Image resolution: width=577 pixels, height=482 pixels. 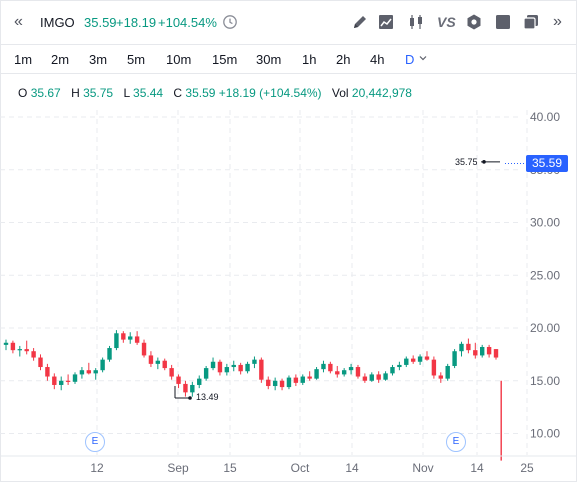 What do you see at coordinates (531, 22) in the screenshot?
I see `duplicate-icon` at bounding box center [531, 22].